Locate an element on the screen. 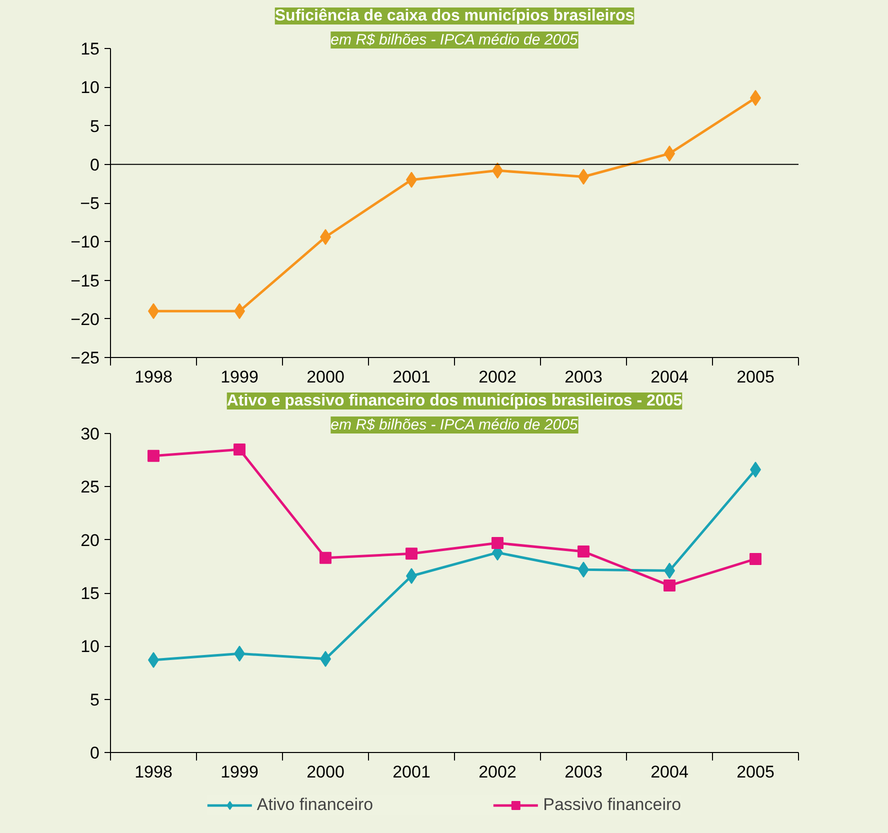  chart-title: Ativo e passivo financeiro dos municípios brasileiros - 2005 is located at coordinates (454, 401).